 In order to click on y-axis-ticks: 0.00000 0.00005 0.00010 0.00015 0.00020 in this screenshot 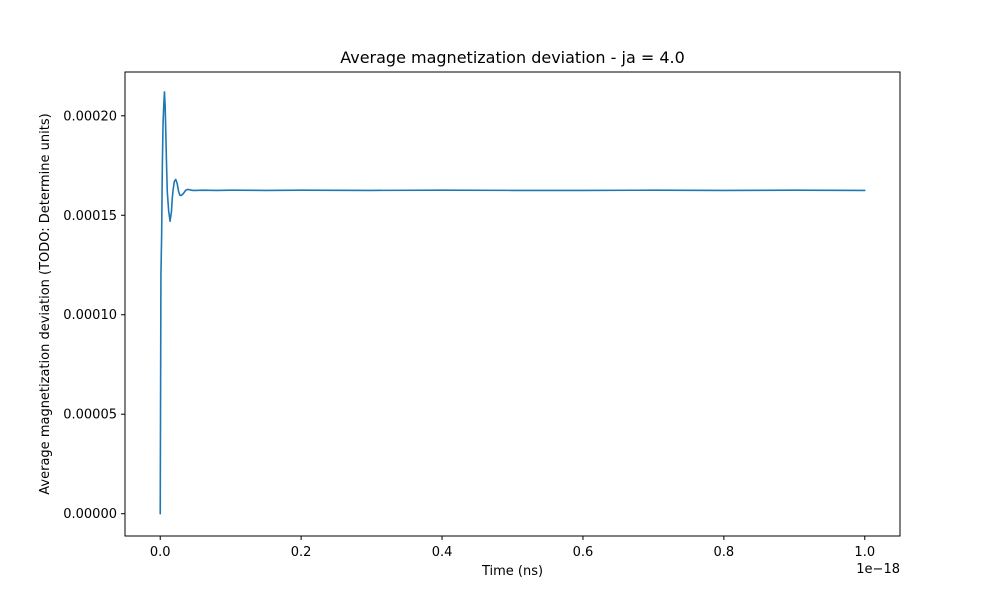, I will do `click(94, 315)`.